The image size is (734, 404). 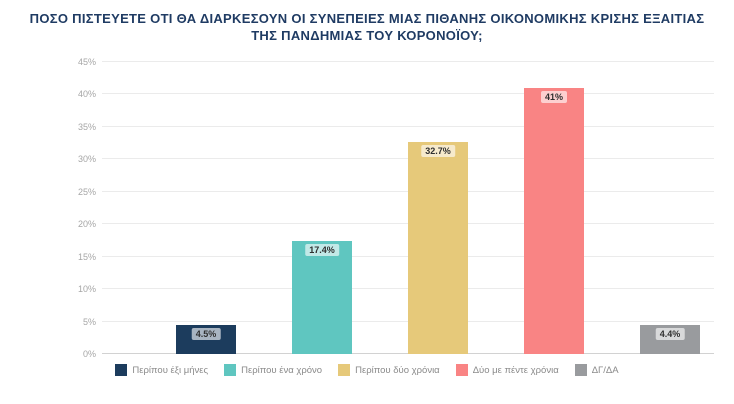 What do you see at coordinates (86, 94) in the screenshot?
I see `y-tick-label: 40%` at bounding box center [86, 94].